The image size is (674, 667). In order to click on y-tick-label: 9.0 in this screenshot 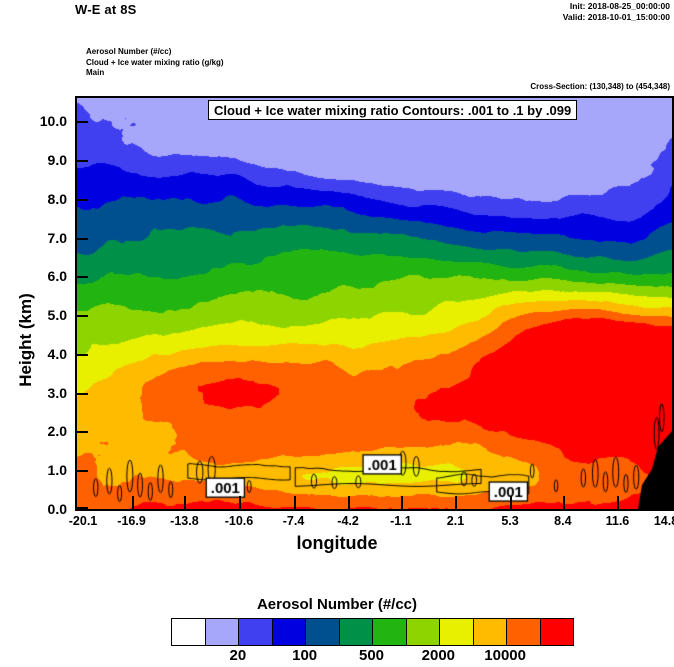, I will do `click(57, 160)`.